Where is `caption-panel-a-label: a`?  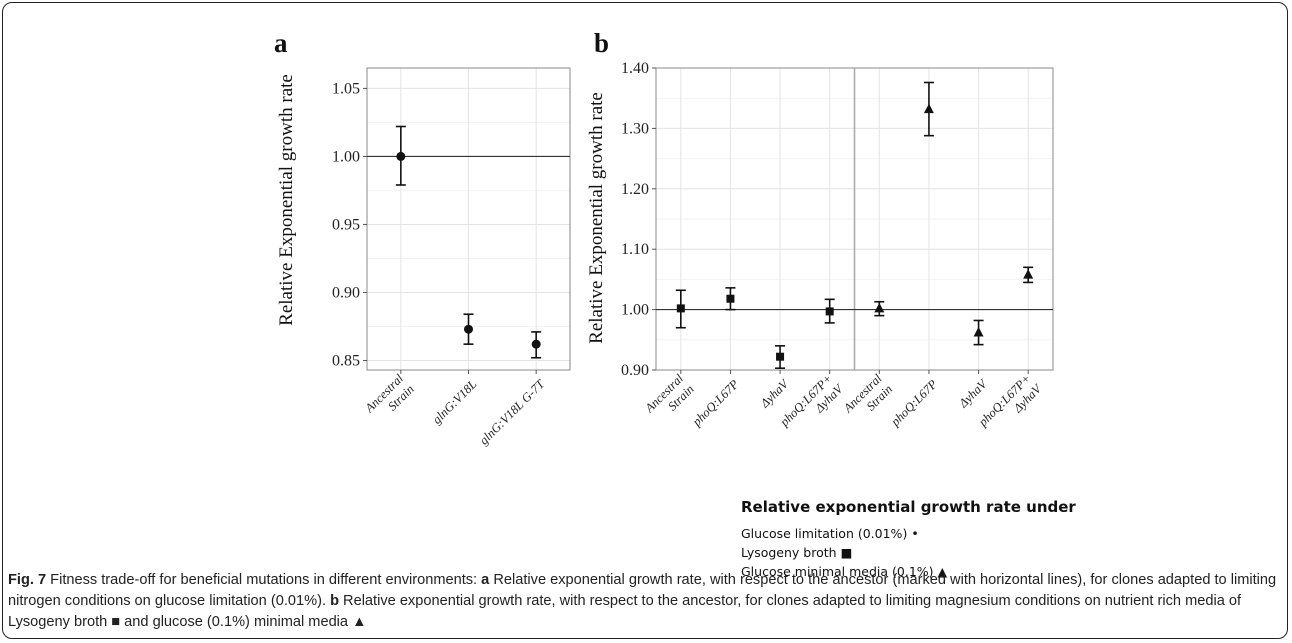
caption-panel-a-label: a is located at coordinates (485, 580).